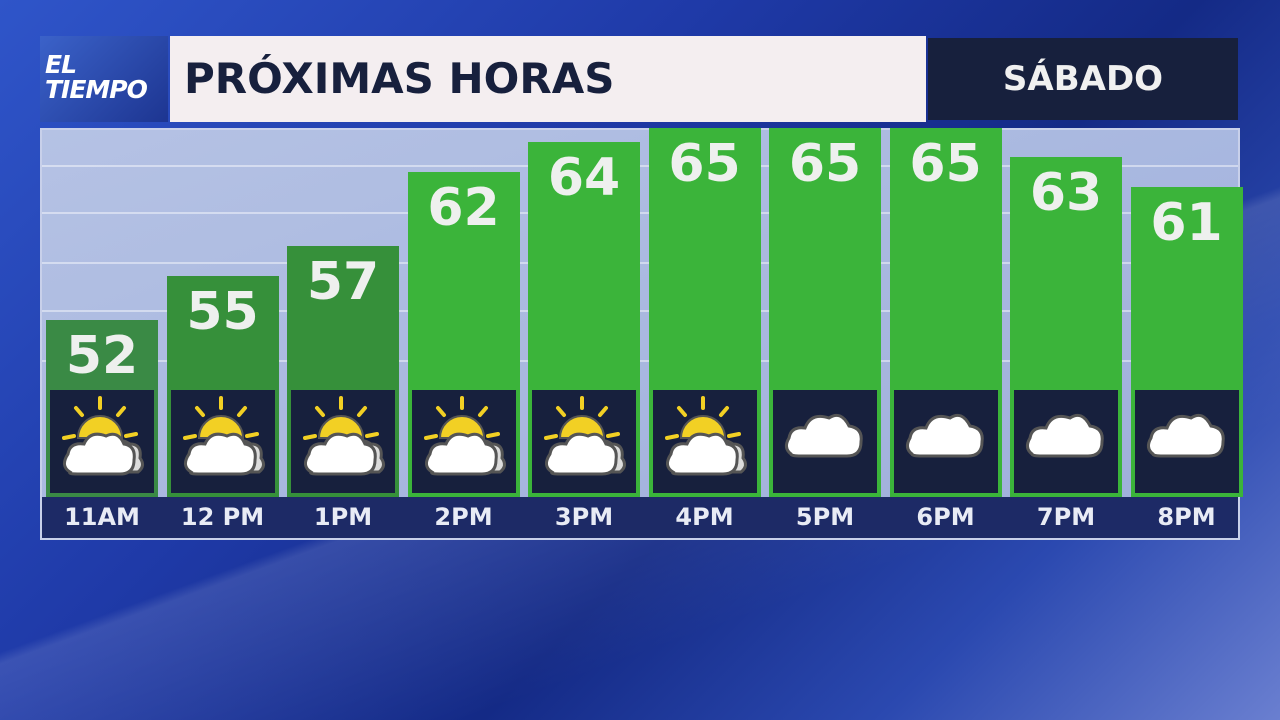 This screenshot has height=720, width=1280. What do you see at coordinates (343, 517) in the screenshot?
I see `hour-label: 1PM` at bounding box center [343, 517].